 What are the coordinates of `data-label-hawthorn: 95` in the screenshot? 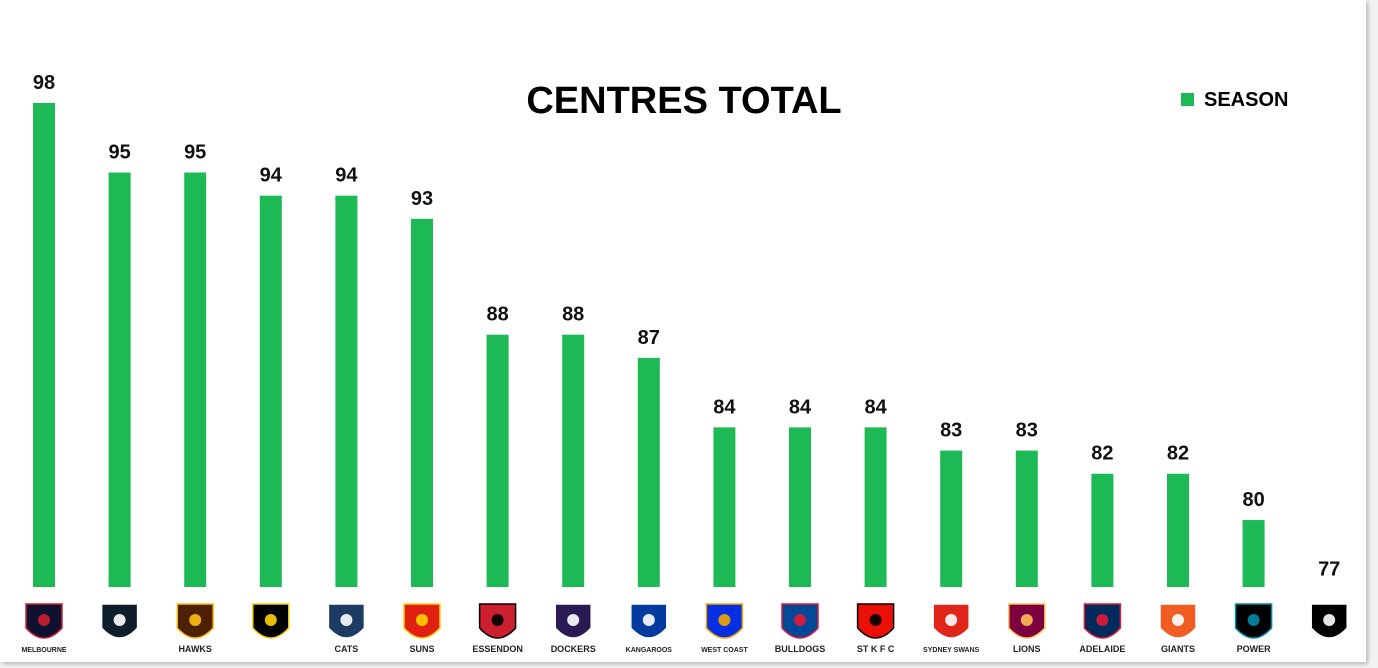 It's located at (195, 153).